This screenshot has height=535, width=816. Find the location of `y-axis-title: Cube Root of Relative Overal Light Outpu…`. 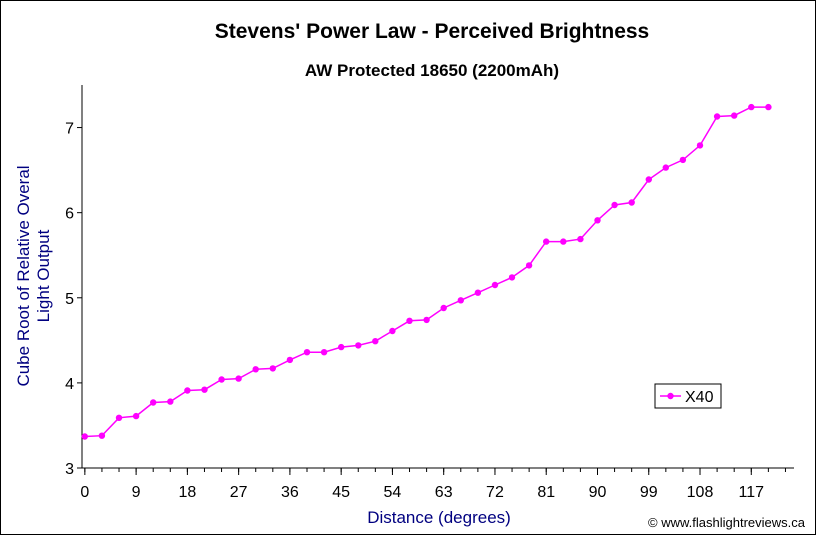

y-axis-title: Cube Root of Relative Overal Light Outpu… is located at coordinates (33, 275).